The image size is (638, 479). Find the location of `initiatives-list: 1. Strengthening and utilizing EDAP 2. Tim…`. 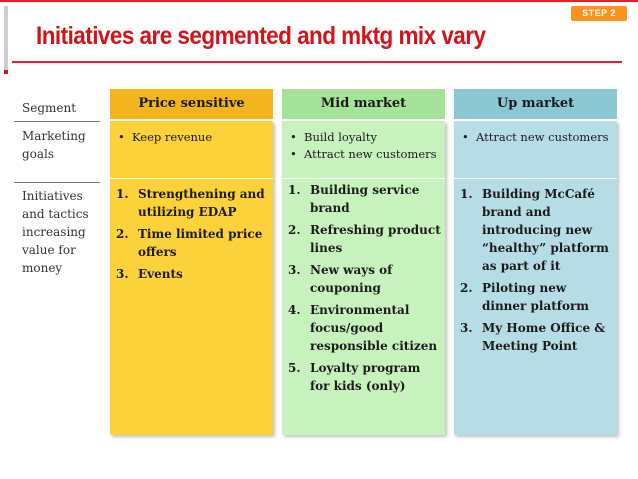

initiatives-list: 1. Strengthening and utilizing EDAP 2. Tim… is located at coordinates (192, 236).